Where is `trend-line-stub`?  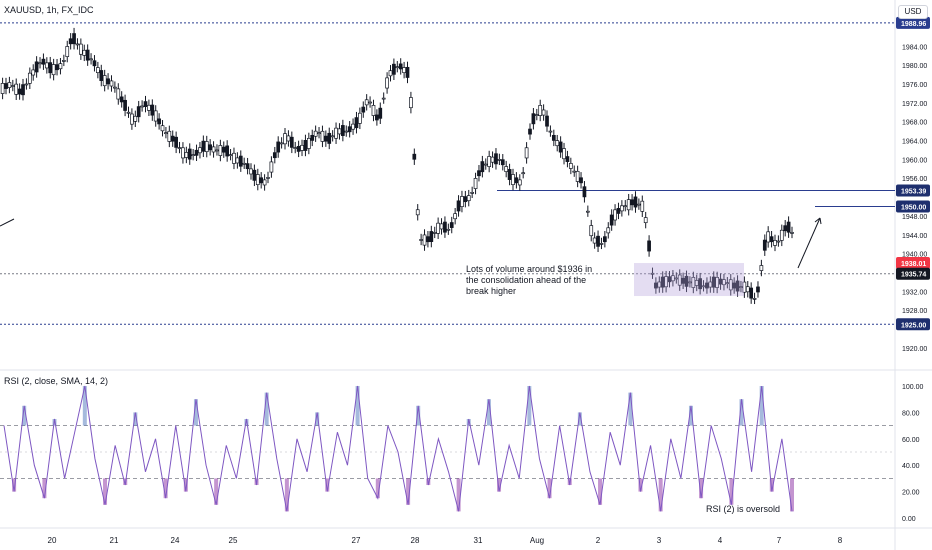 trend-line-stub is located at coordinates (7, 222).